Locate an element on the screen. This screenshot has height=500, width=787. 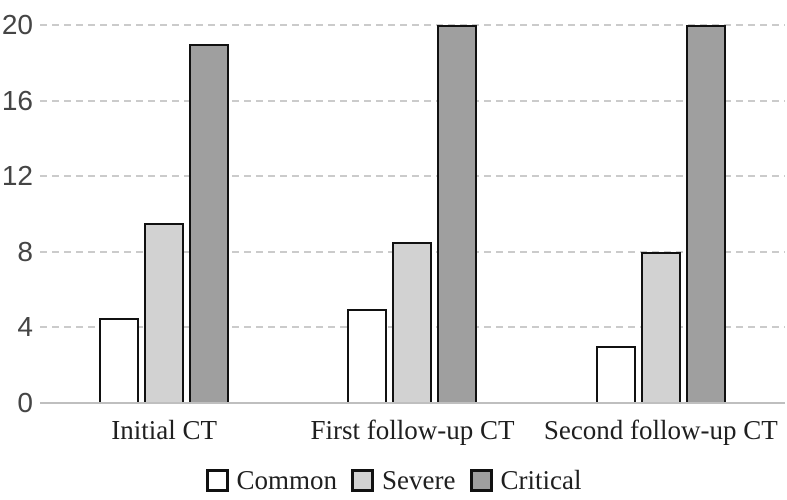
x-axis-line is located at coordinates (412, 403).